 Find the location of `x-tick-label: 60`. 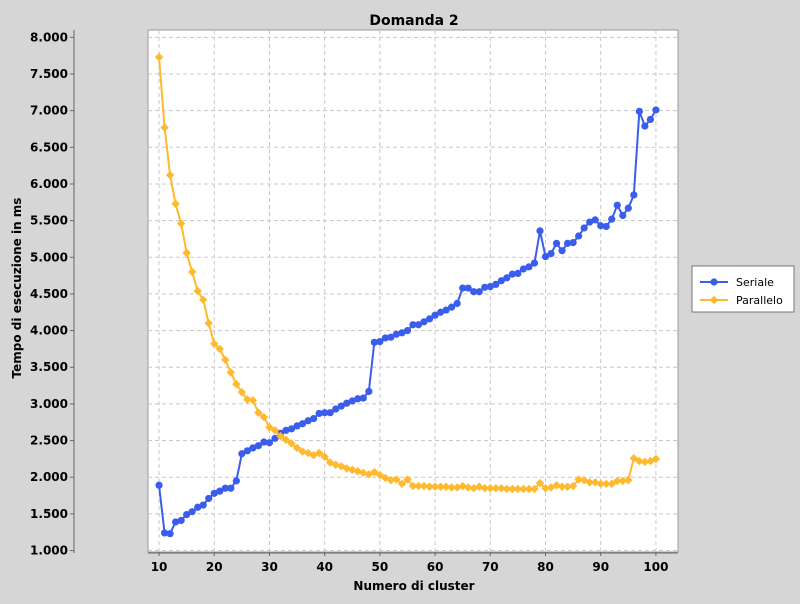

x-tick-label: 60 is located at coordinates (435, 567).